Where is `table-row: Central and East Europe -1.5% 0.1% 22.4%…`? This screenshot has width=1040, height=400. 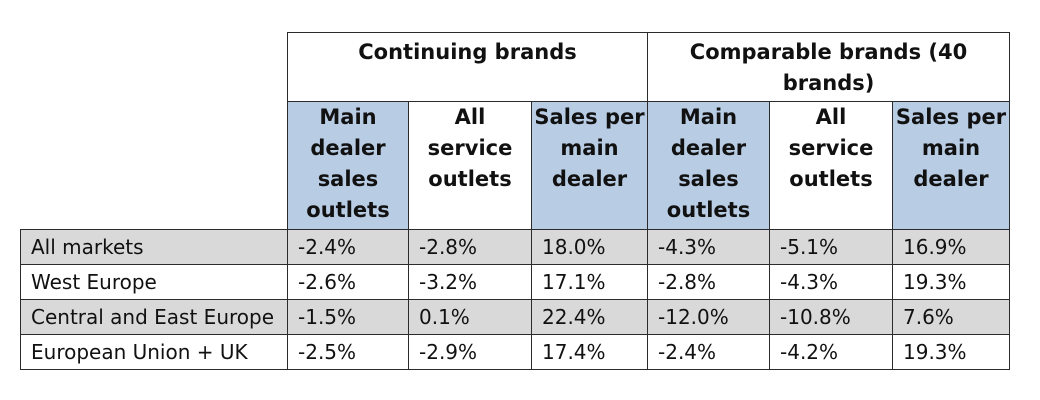
table-row: Central and East Europe -1.5% 0.1% 22.4%… is located at coordinates (515, 317).